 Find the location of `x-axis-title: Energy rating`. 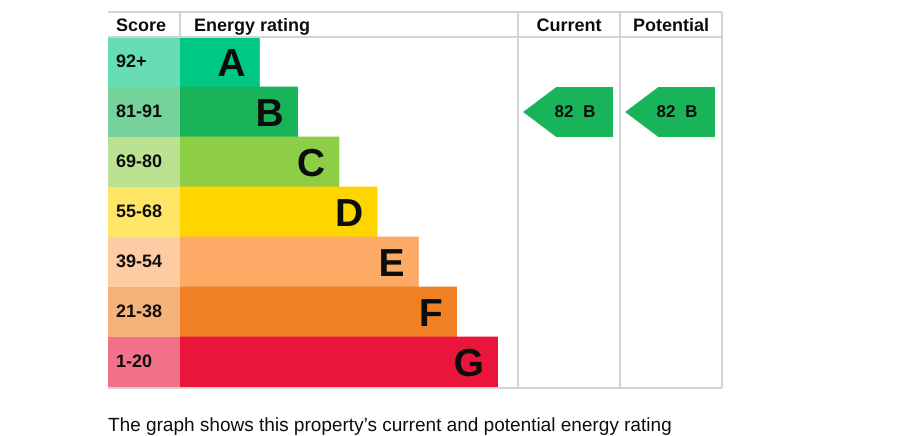

x-axis-title: Energy rating is located at coordinates (252, 25).